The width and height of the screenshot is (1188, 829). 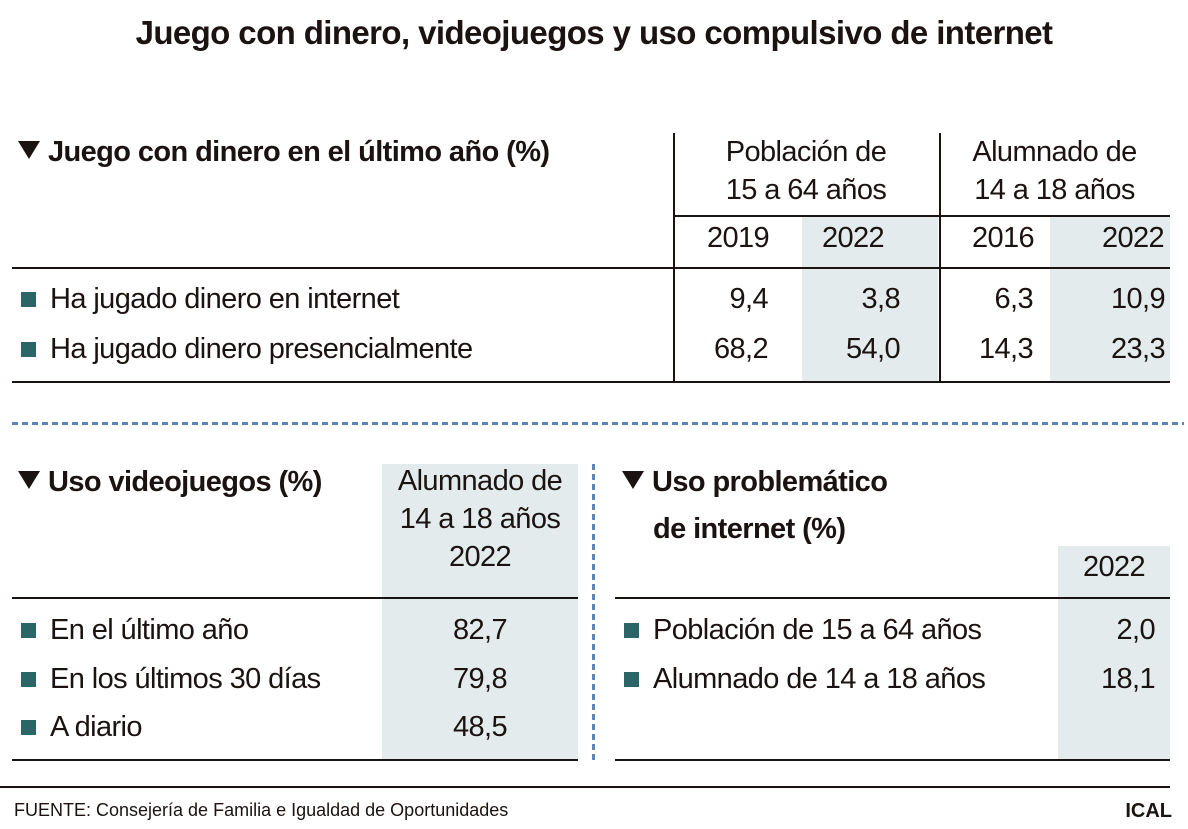 I want to click on year-header: 2016, so click(x=1003, y=238).